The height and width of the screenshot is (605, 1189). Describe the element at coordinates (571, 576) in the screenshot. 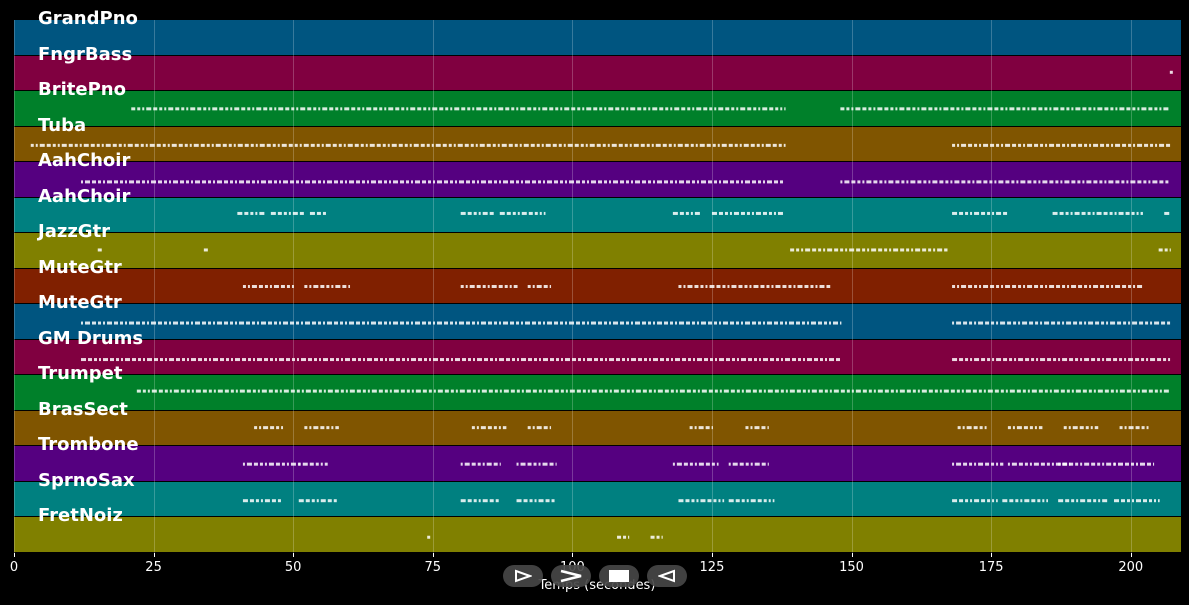

I see `fast-forward-button` at that location.